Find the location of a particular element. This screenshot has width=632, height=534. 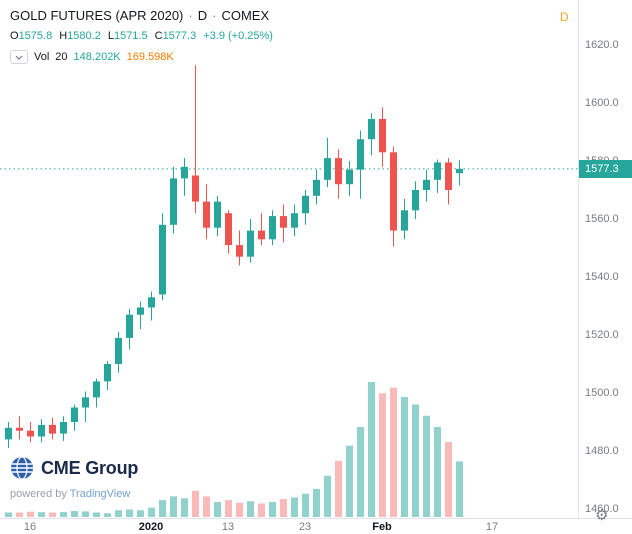

open-value: O1575.8 is located at coordinates (31, 36).